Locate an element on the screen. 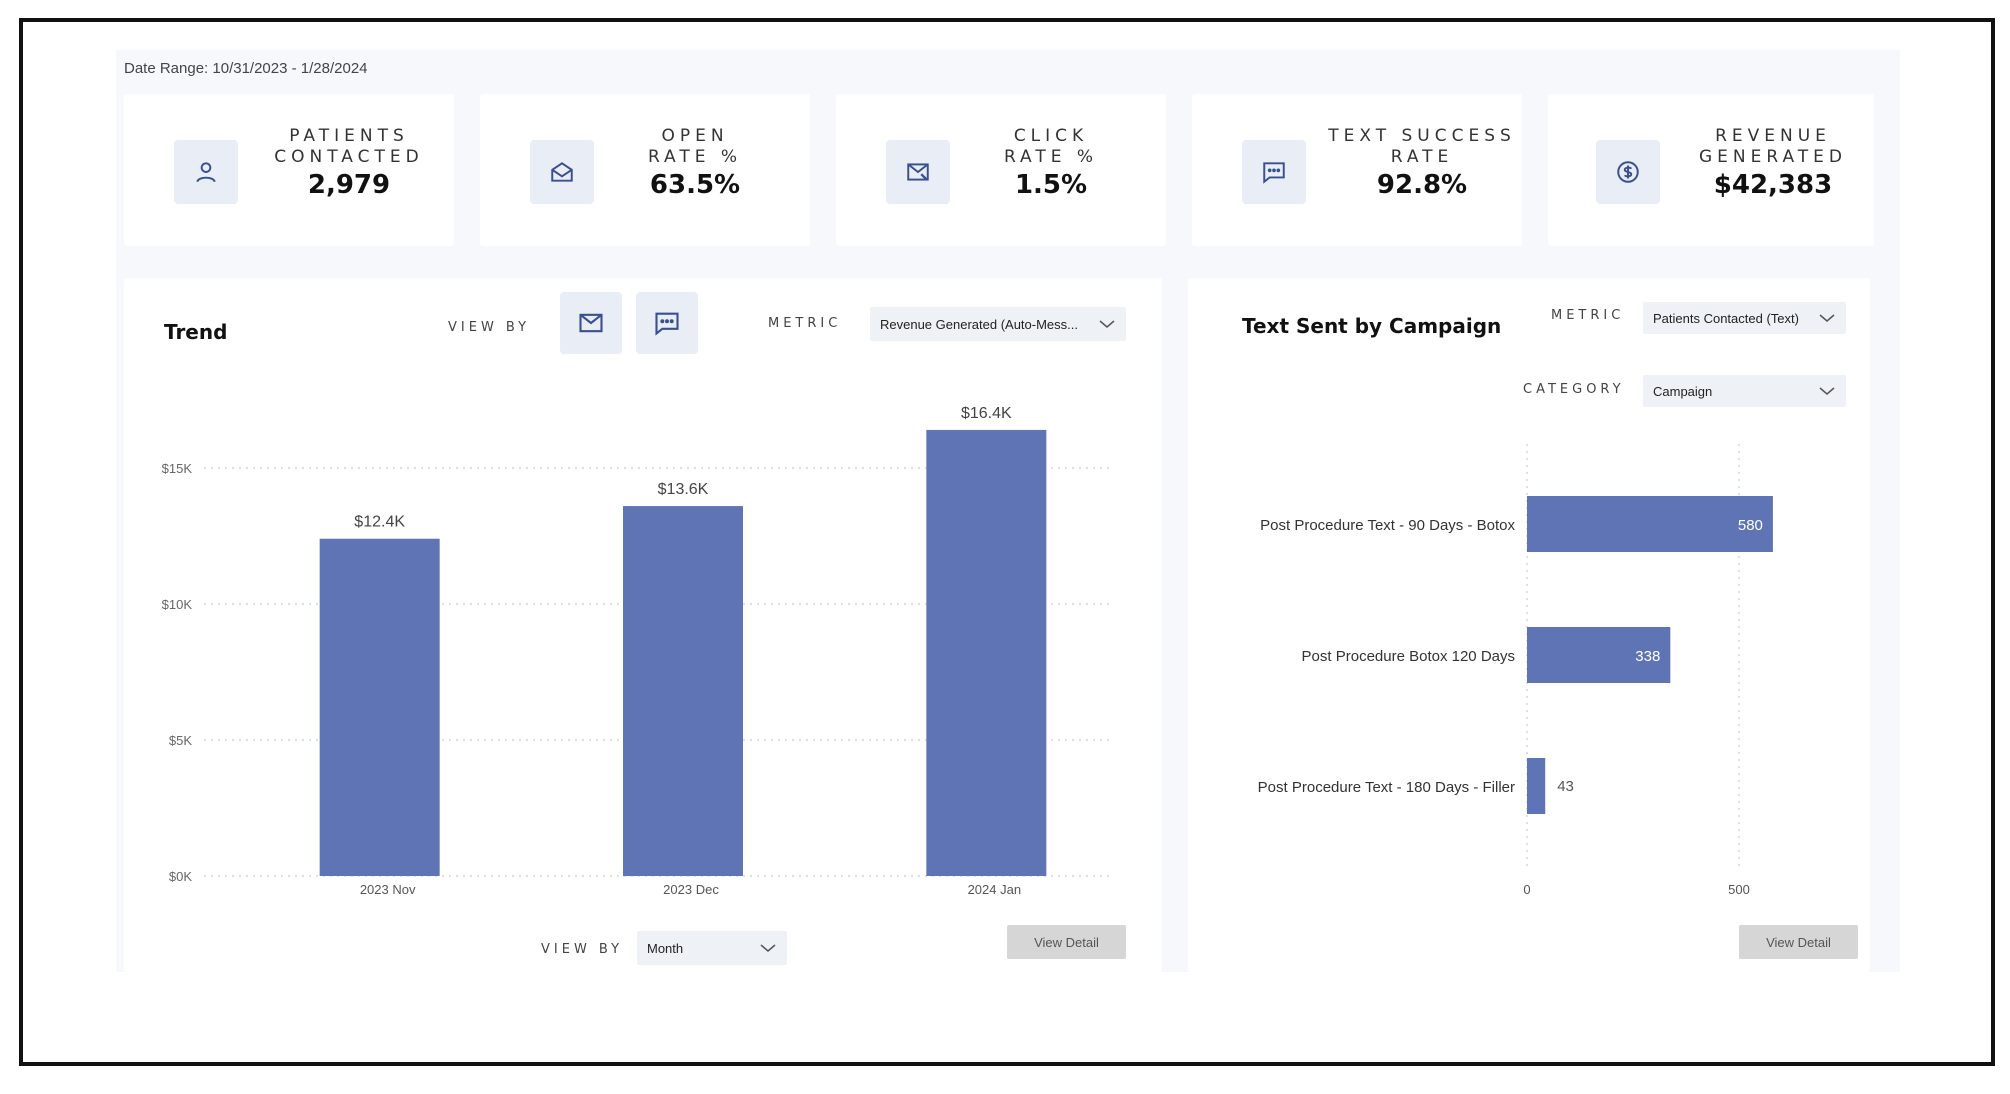 Image resolution: width=2010 pixels, height=1094 pixels. kpi-value: 63.5% is located at coordinates (695, 185).